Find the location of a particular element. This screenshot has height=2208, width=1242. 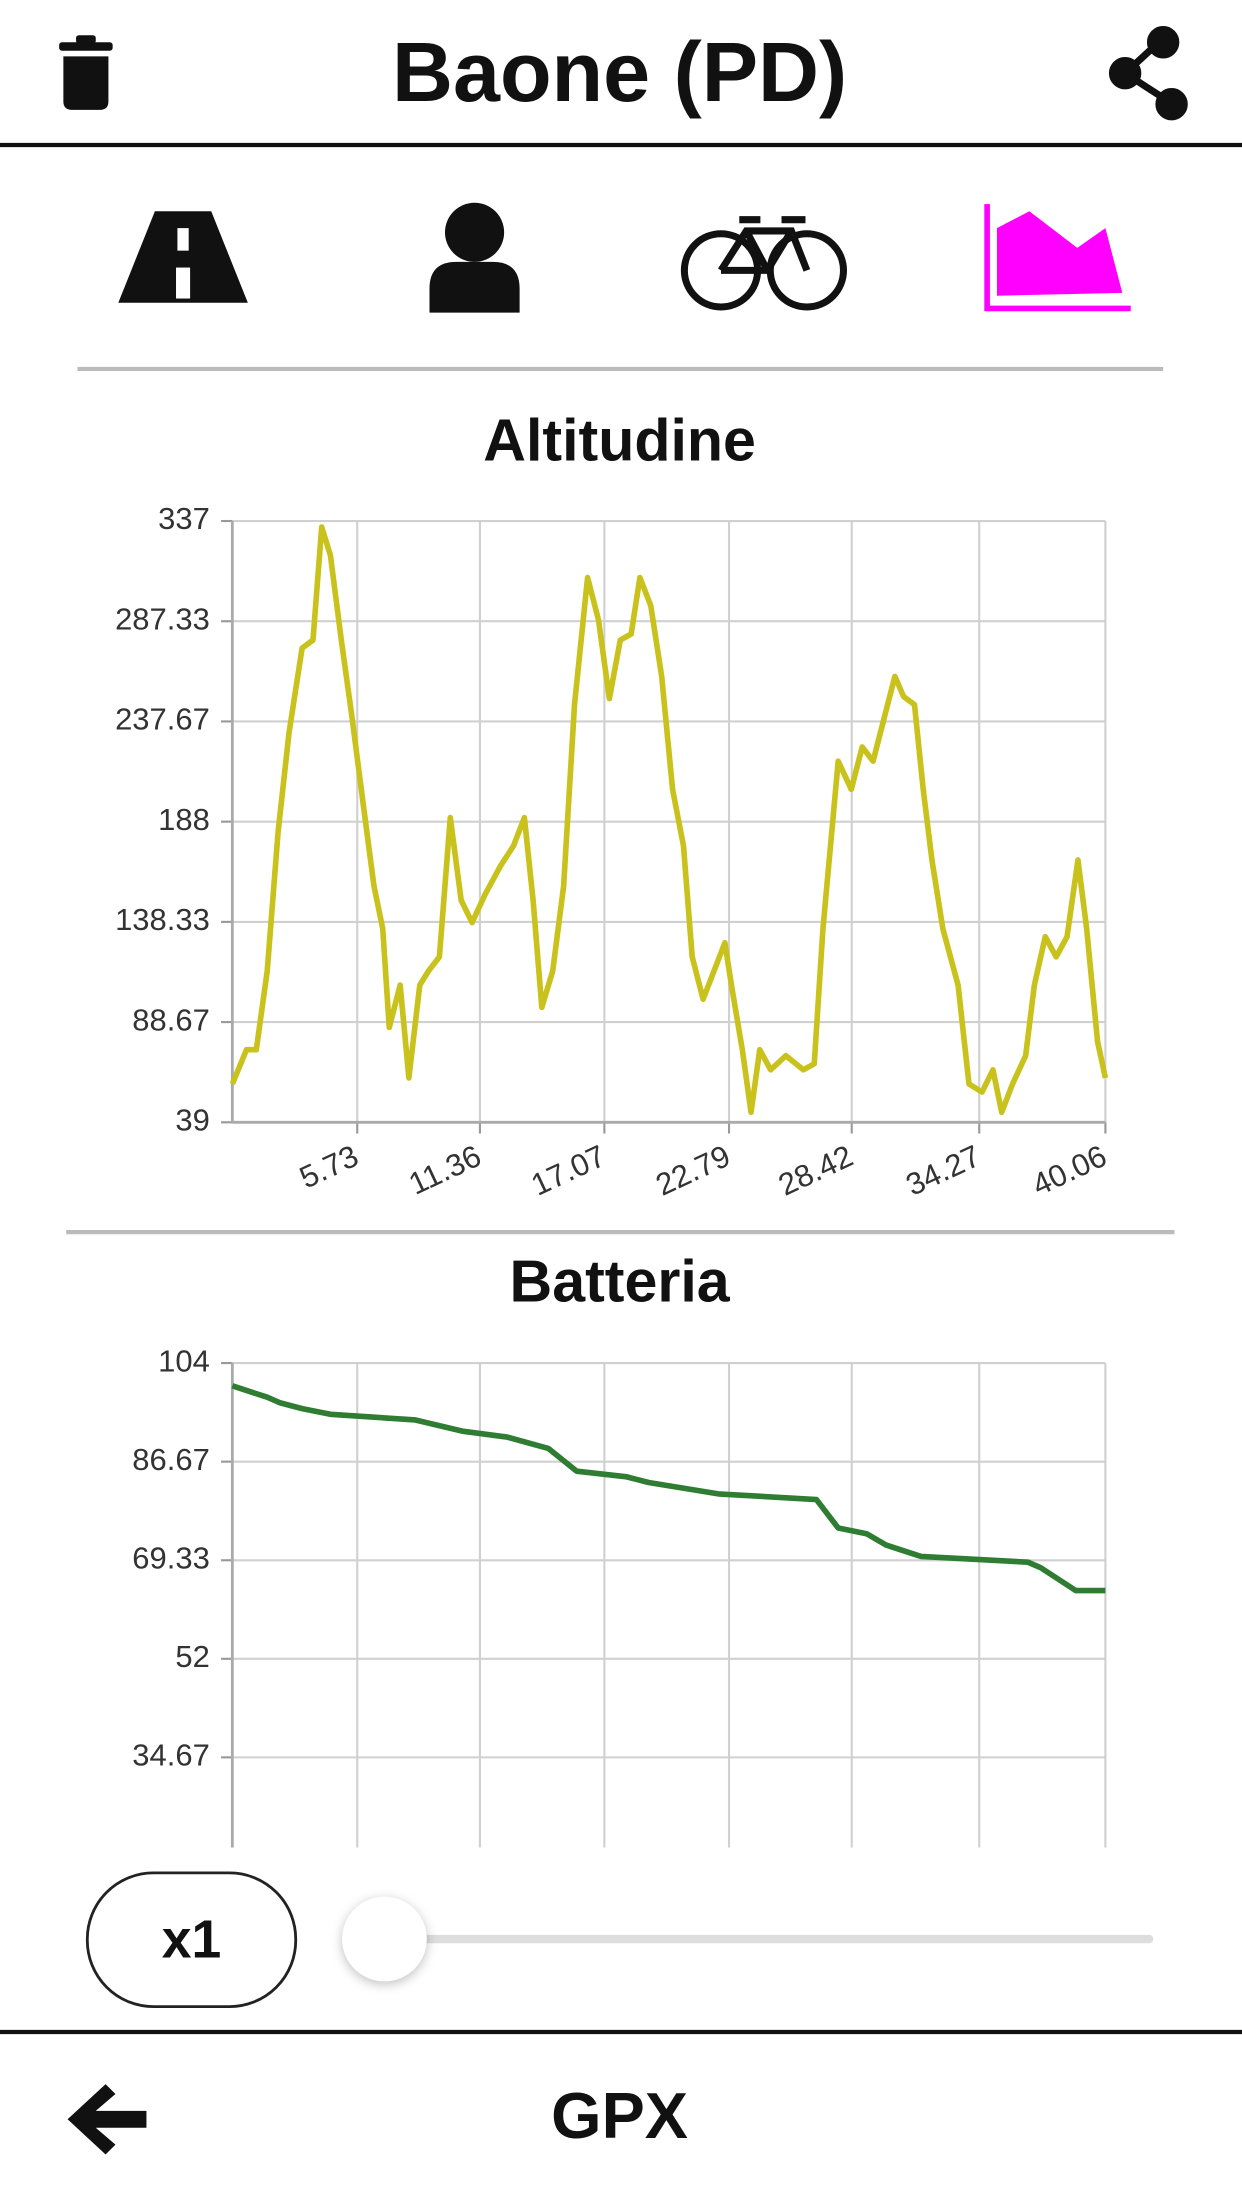

footer-title: GPX is located at coordinates (619, 2115).